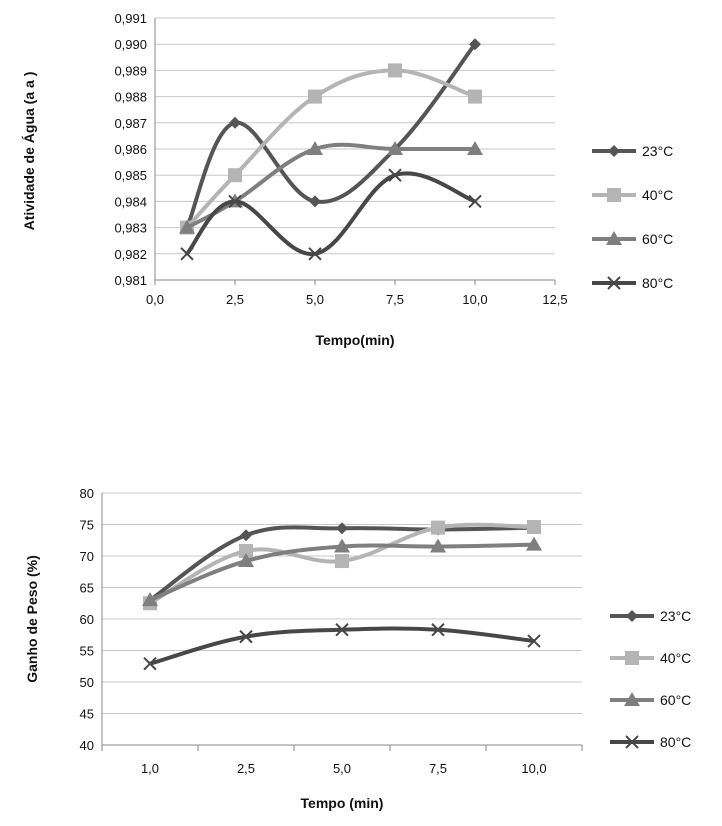 The width and height of the screenshot is (722, 826). Describe the element at coordinates (130, 149) in the screenshot. I see `y-tick-label: 0,986` at that location.